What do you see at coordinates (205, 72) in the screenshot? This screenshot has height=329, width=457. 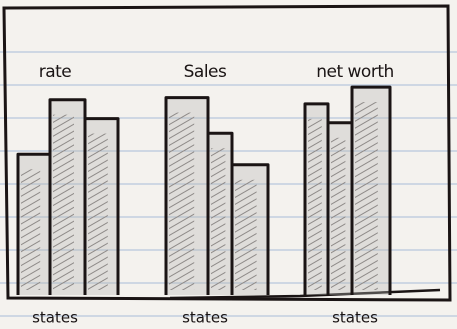 I see `chart-title: Sales` at bounding box center [205, 72].